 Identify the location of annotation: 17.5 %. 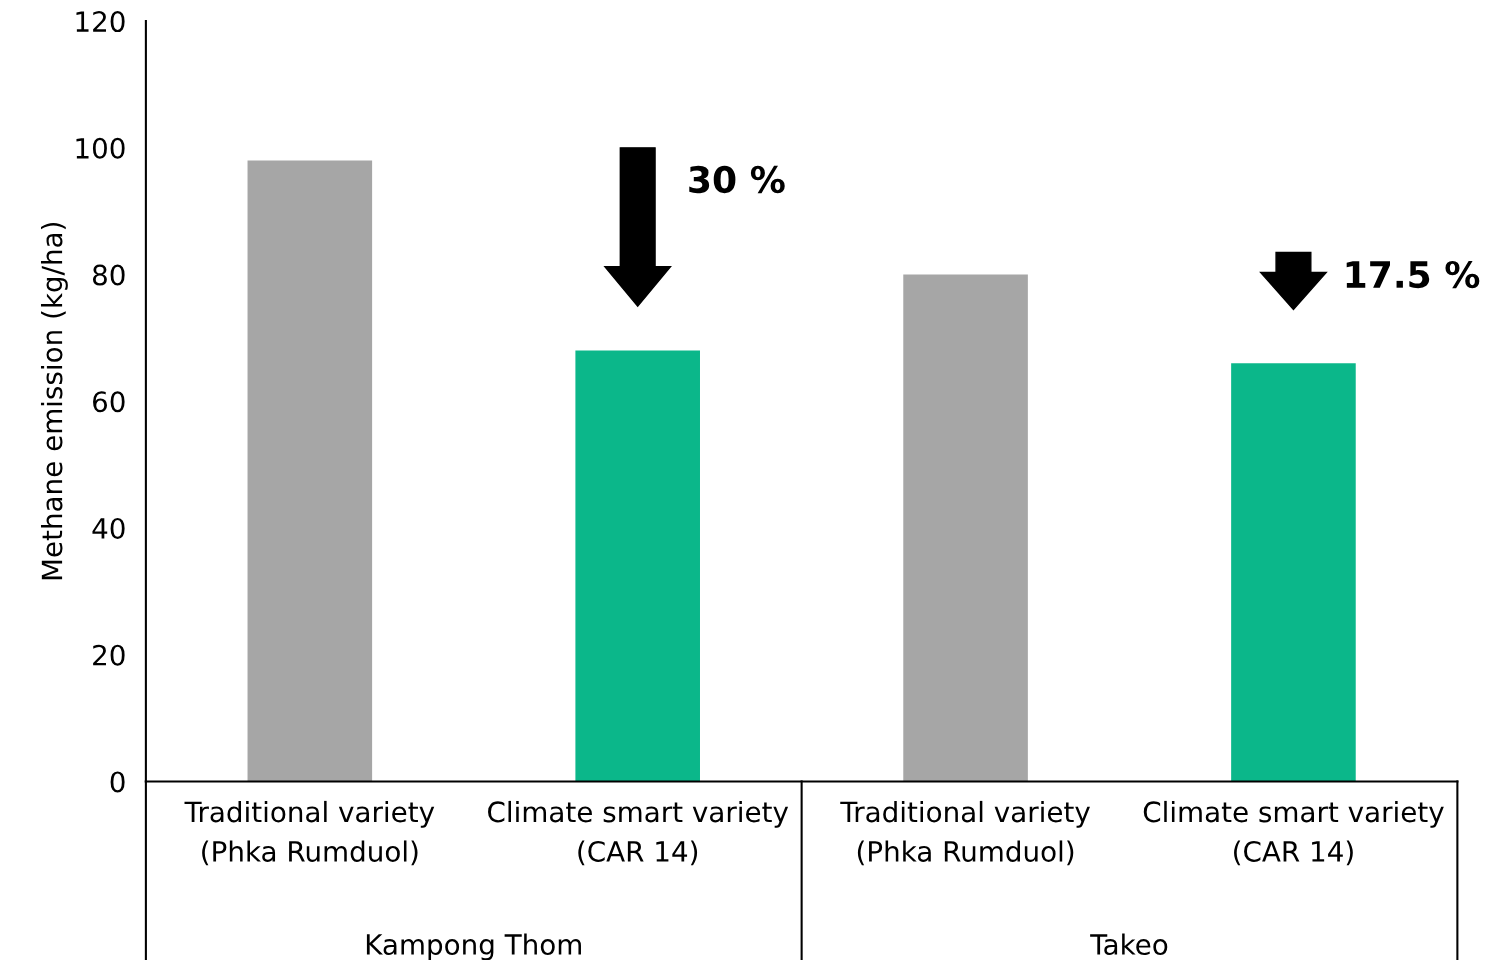
(1413, 274).